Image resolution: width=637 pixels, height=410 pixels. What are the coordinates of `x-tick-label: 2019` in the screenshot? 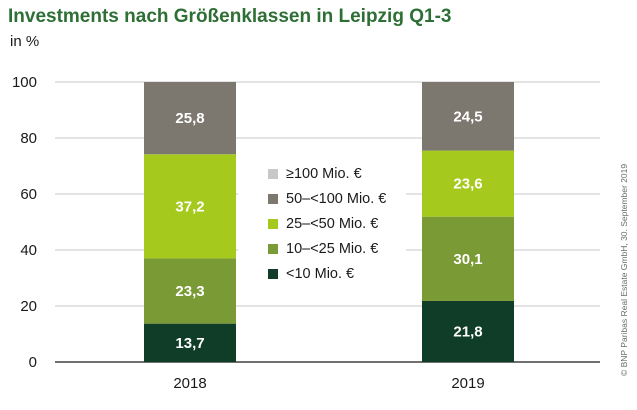 It's located at (467, 383).